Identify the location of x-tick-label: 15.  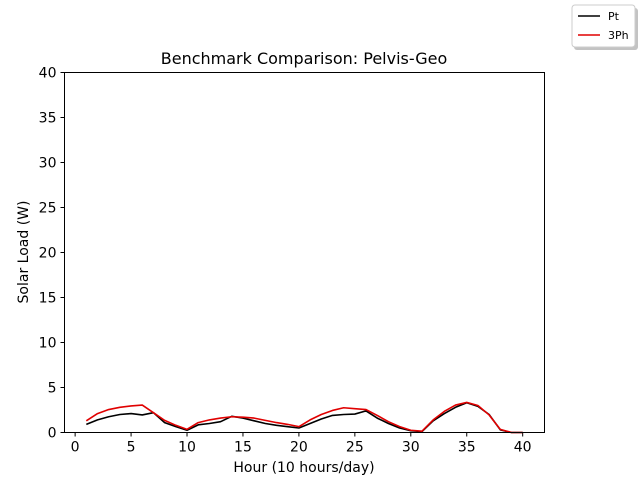
(243, 448).